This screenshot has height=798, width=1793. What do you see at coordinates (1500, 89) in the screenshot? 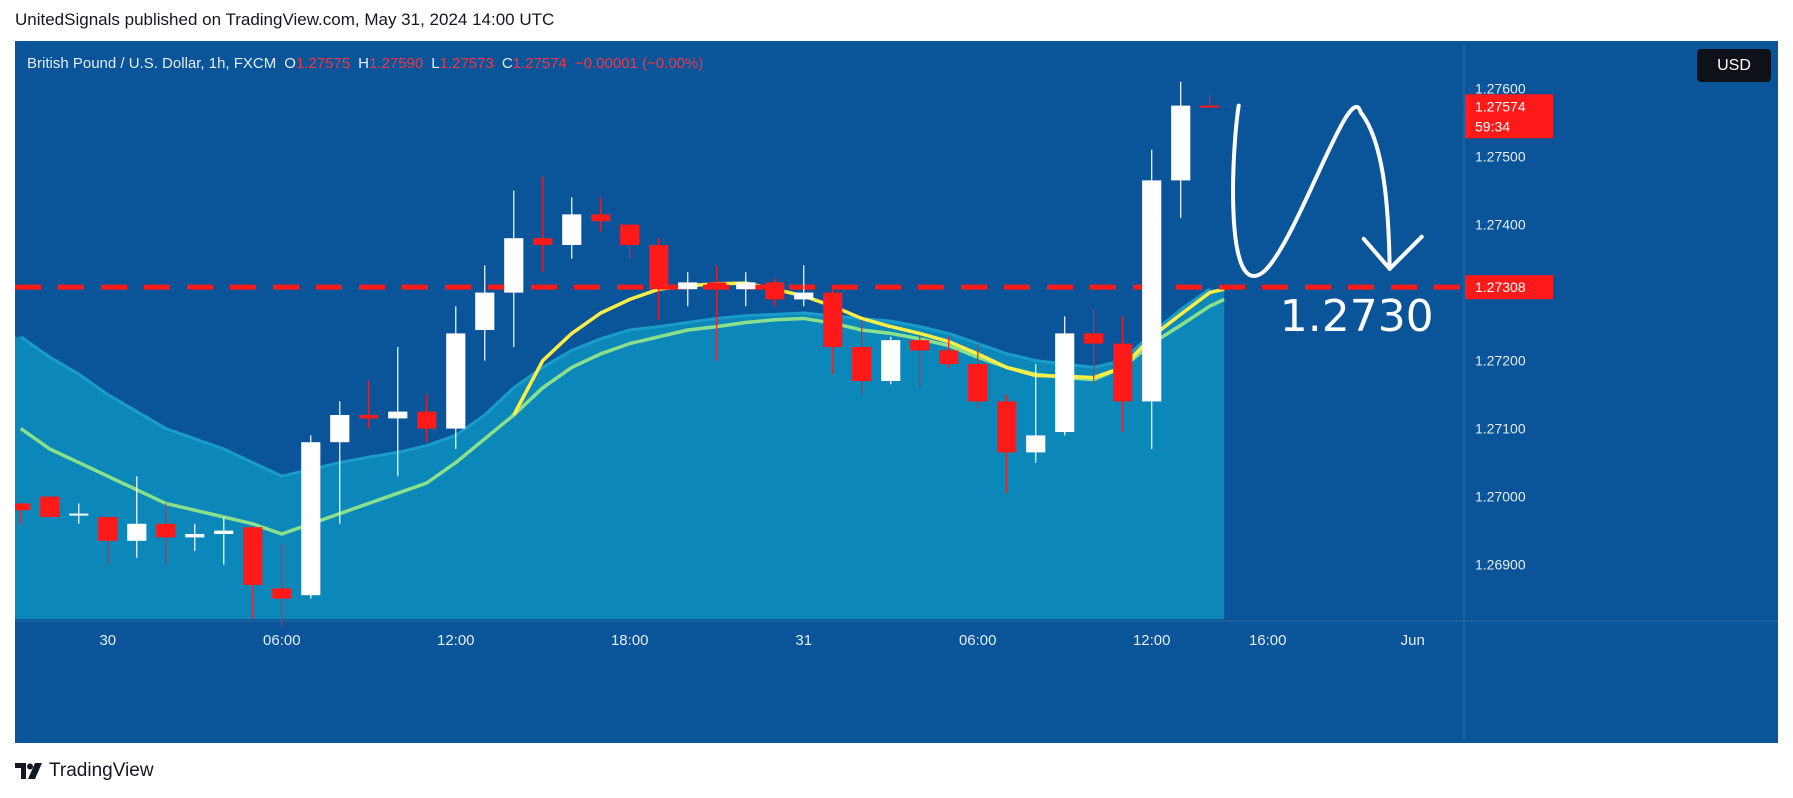
I see `price-tick-label: 1.27600` at bounding box center [1500, 89].